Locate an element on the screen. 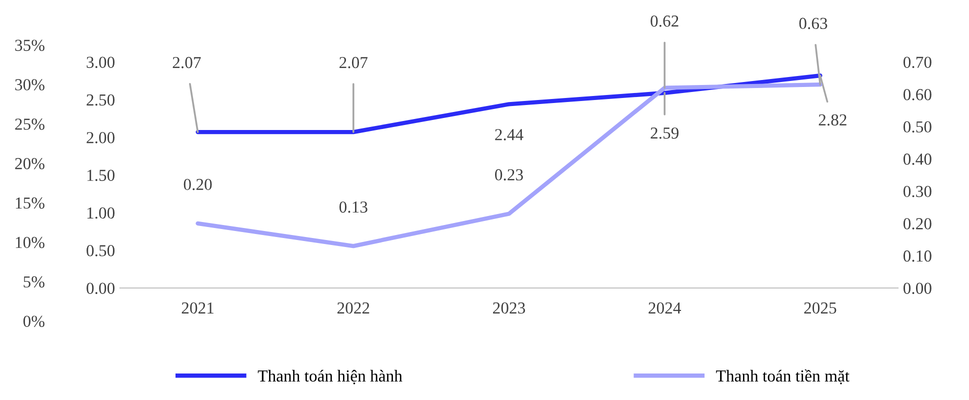  y-tick-label: 2.50 is located at coordinates (100, 100).